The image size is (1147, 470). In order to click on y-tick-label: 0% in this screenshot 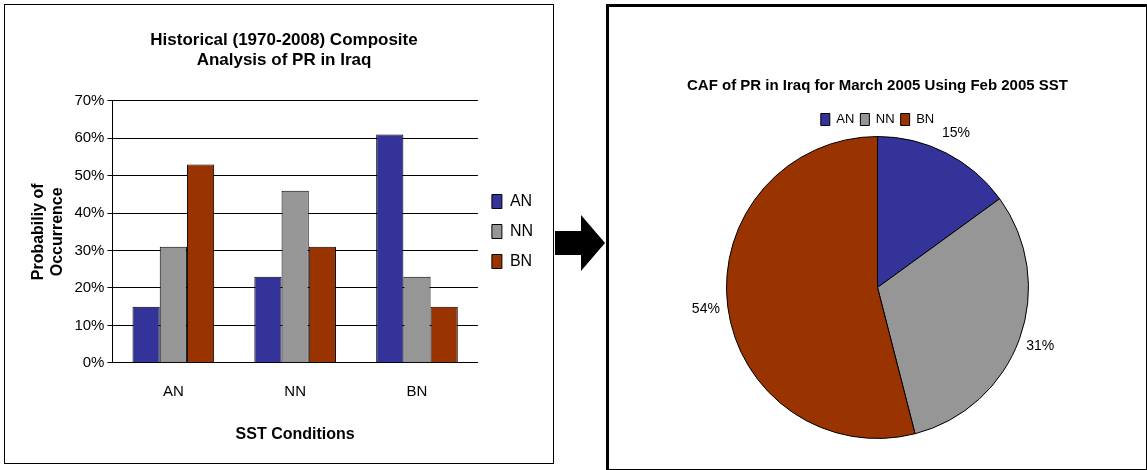, I will do `click(93, 361)`.